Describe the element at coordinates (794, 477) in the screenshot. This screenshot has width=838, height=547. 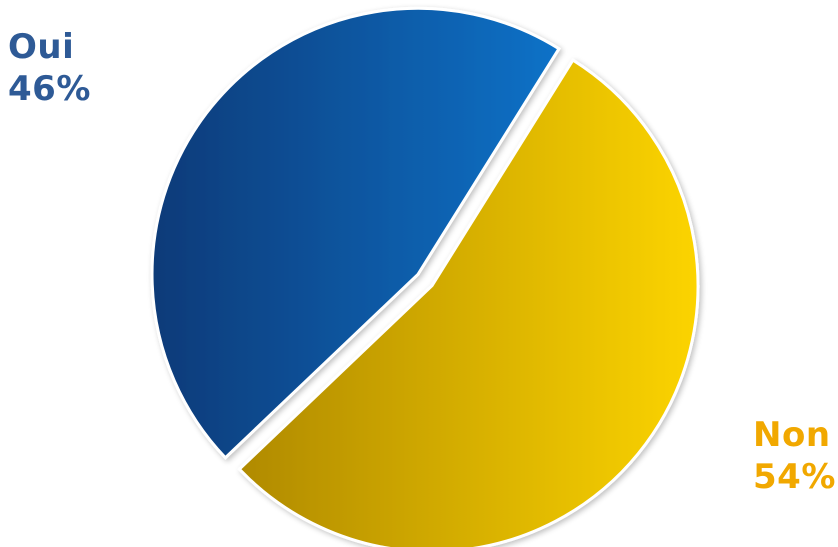
I see `slice-percent-non: 54%` at that location.